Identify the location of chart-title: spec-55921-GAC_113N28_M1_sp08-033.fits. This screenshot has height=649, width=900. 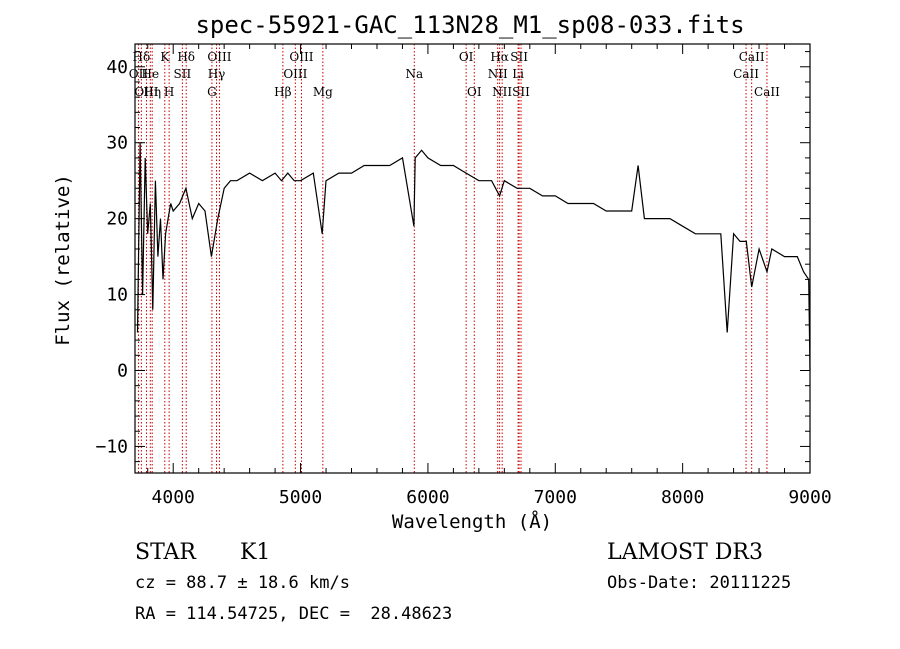
(469, 25).